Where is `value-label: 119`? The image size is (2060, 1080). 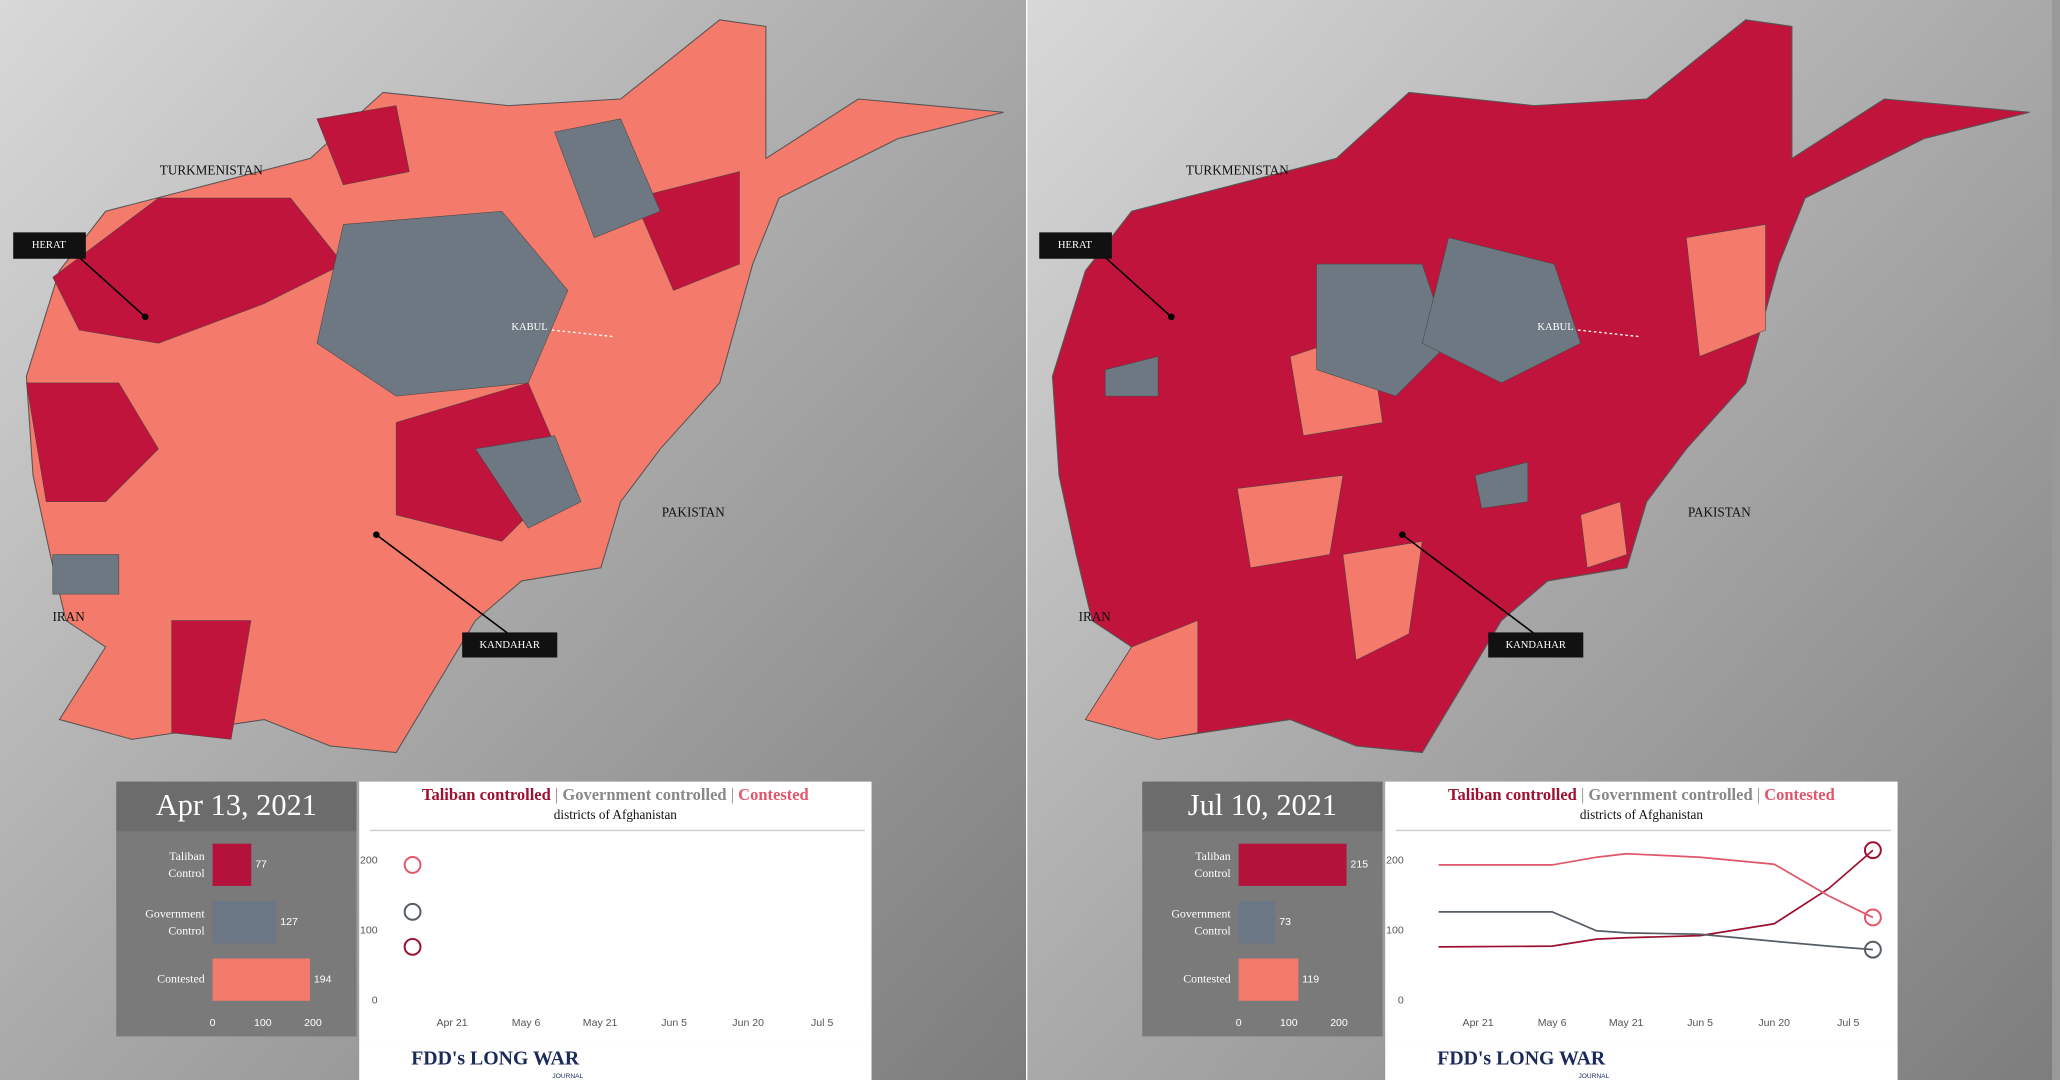
value-label: 119 is located at coordinates (1310, 979).